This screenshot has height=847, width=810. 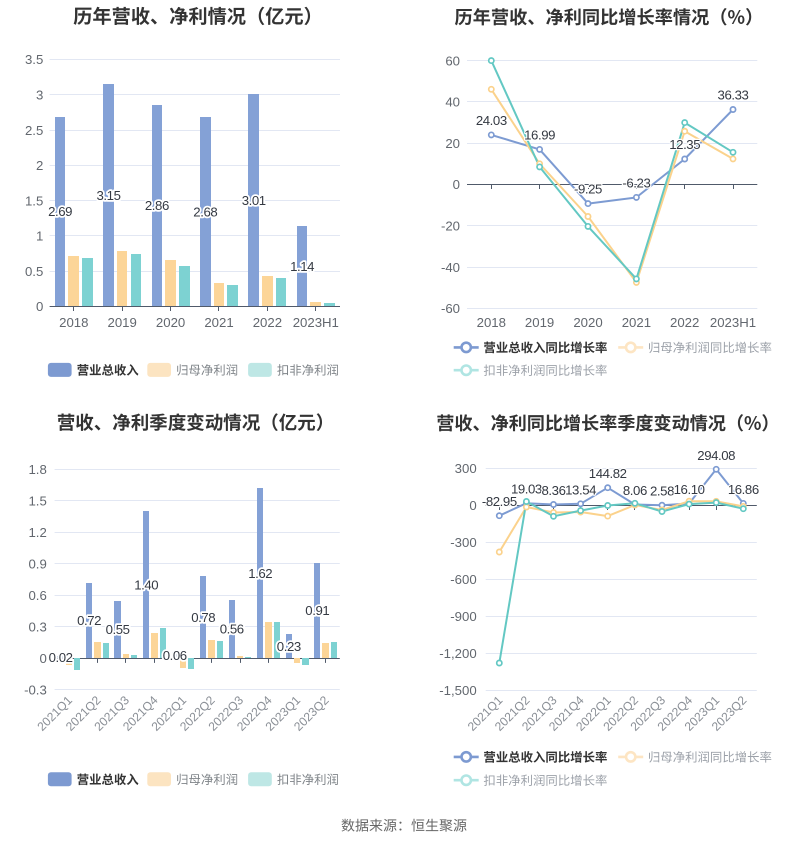 I want to click on svg-text: 2.69, so click(x=60, y=211).